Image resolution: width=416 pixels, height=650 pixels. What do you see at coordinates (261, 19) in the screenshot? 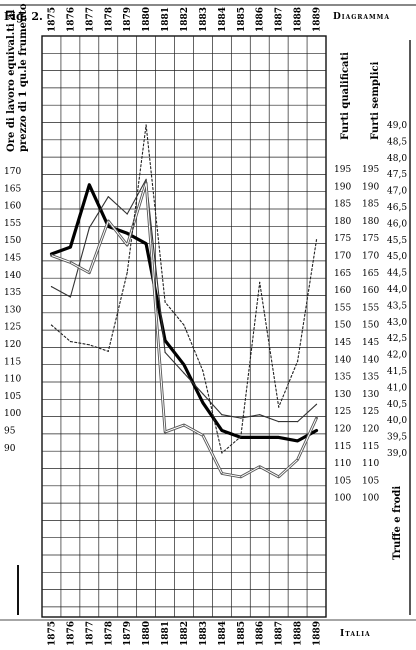
I see `year-label-top: 1886` at bounding box center [261, 19].